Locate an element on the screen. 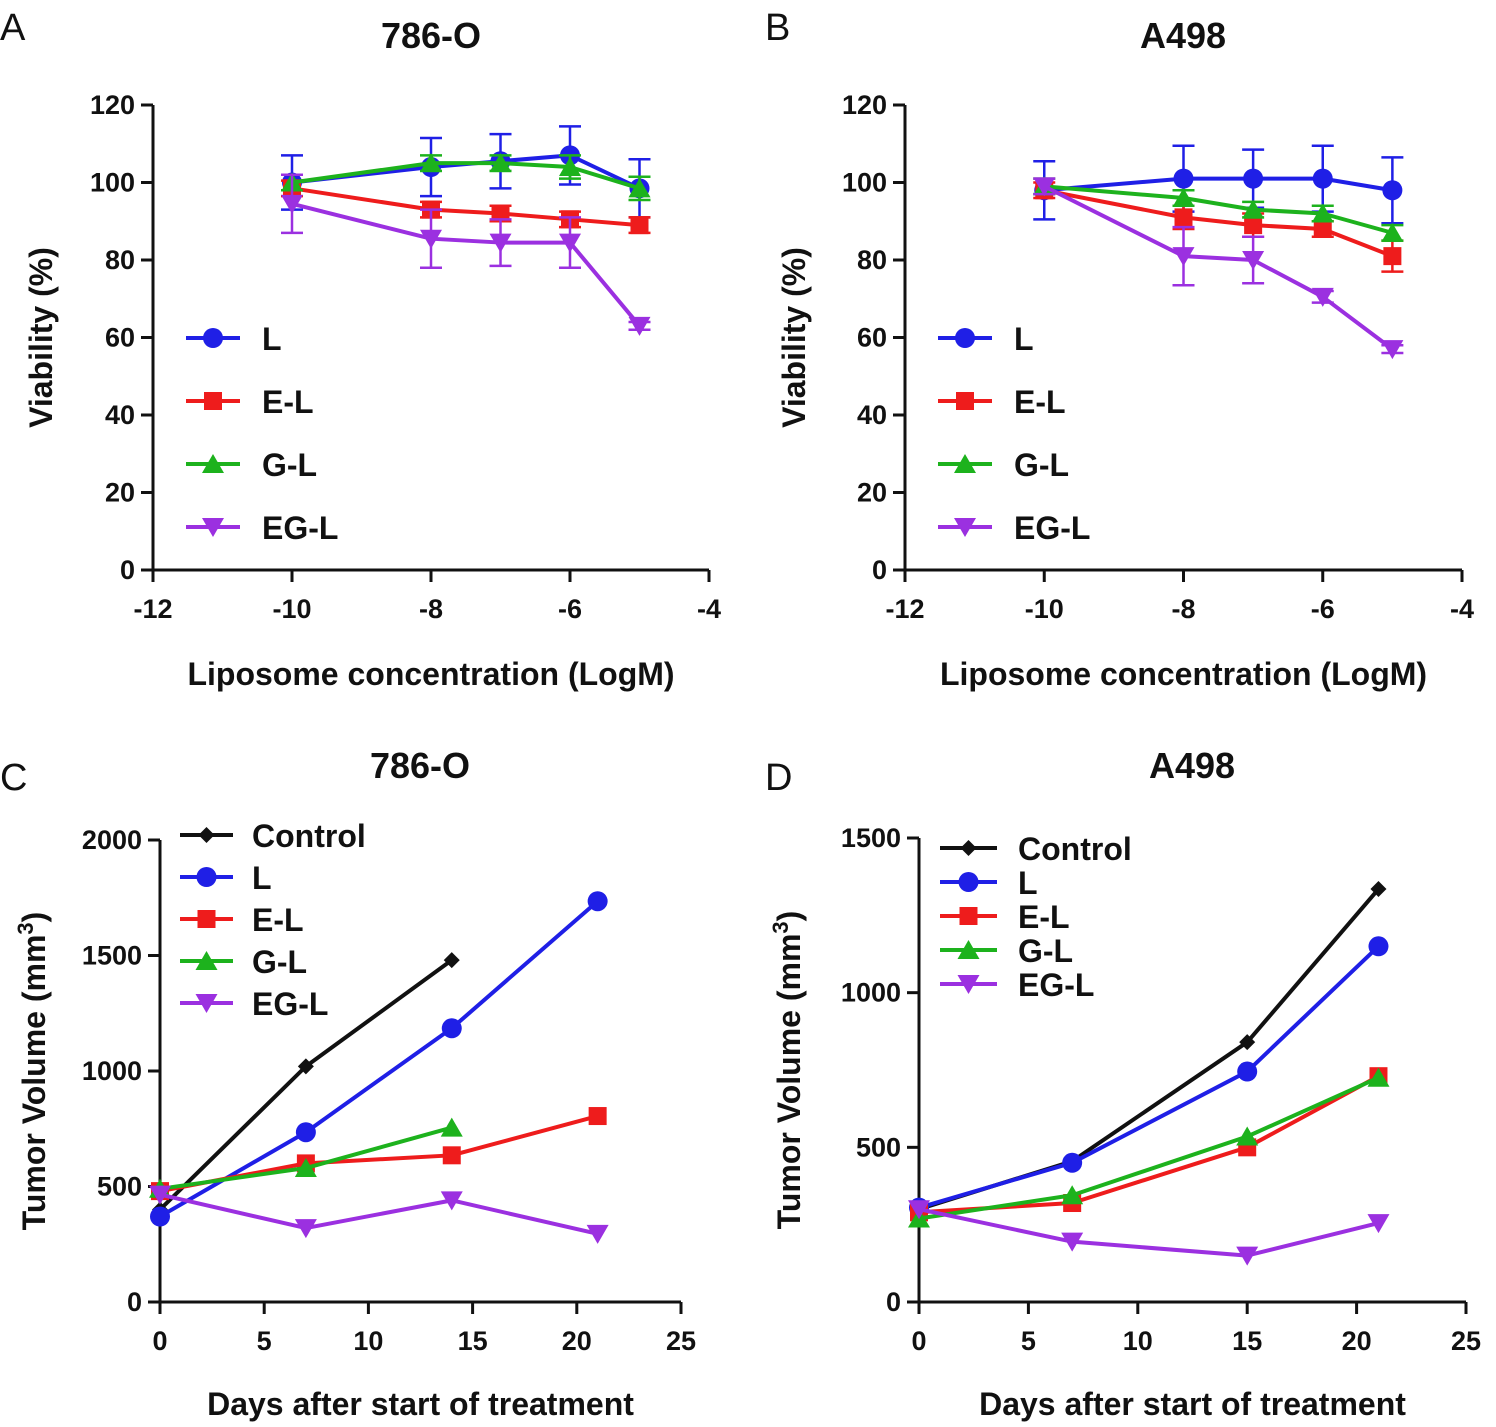 This screenshot has height=1427, width=1496. x-tick-label: -4 is located at coordinates (709, 609).